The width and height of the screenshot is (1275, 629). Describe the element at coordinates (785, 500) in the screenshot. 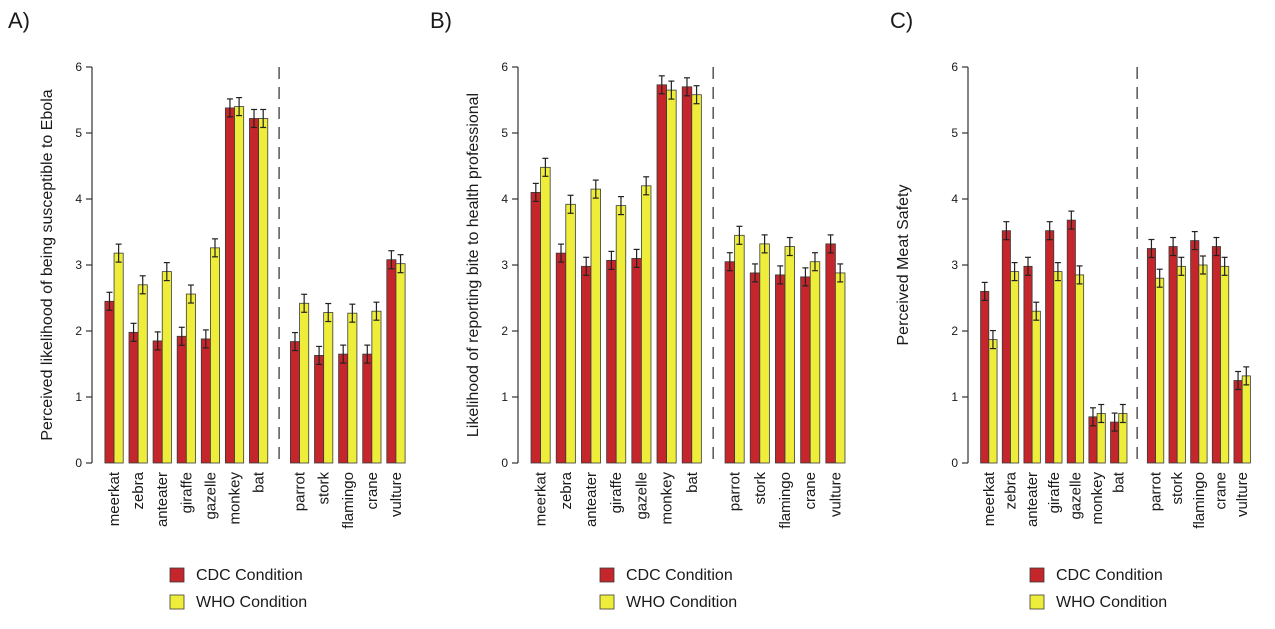

I see `x-tick-label-flamingo: flamingo` at that location.